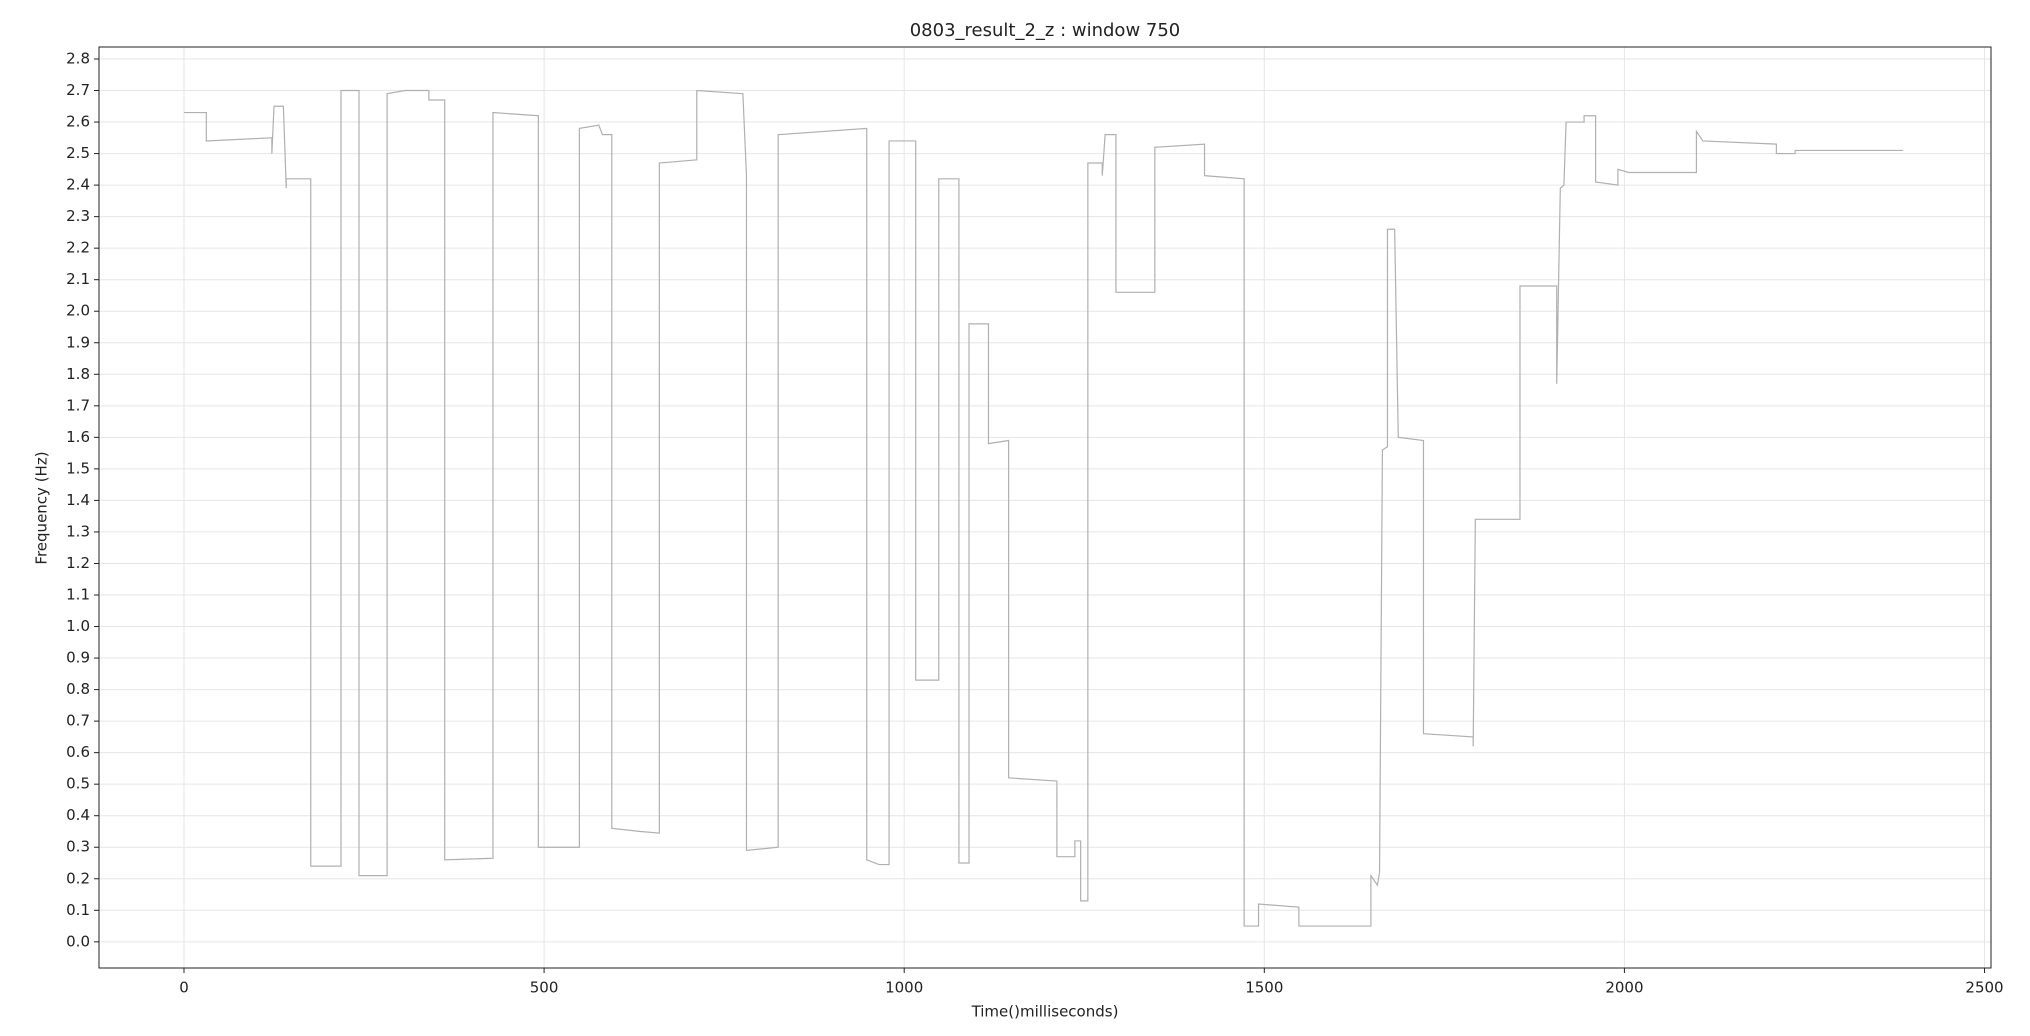 The width and height of the screenshot is (2030, 1036). Describe the element at coordinates (78, 216) in the screenshot. I see `y-tick-label: 2.3` at that location.